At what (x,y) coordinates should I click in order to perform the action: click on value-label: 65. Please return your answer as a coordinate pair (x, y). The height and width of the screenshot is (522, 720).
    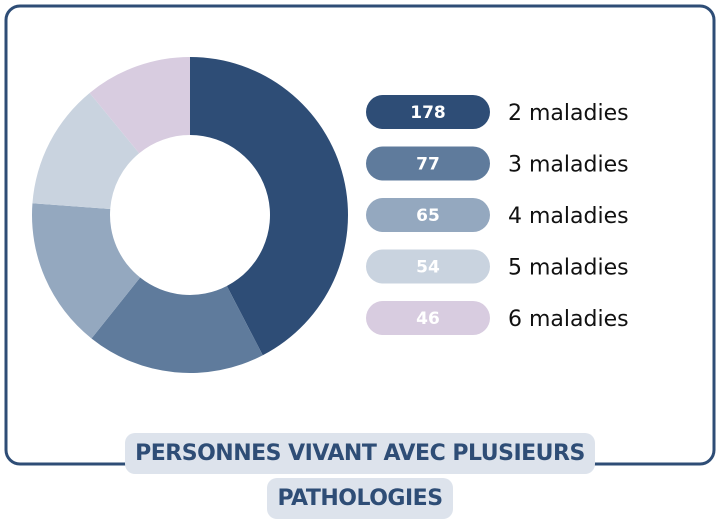
    Looking at the image, I should click on (428, 216).